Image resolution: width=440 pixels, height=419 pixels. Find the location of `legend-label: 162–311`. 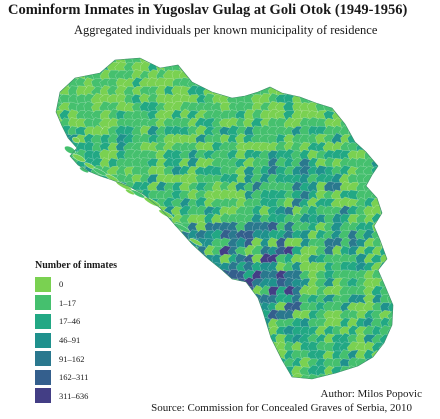

legend-label: 162–311 is located at coordinates (74, 377).